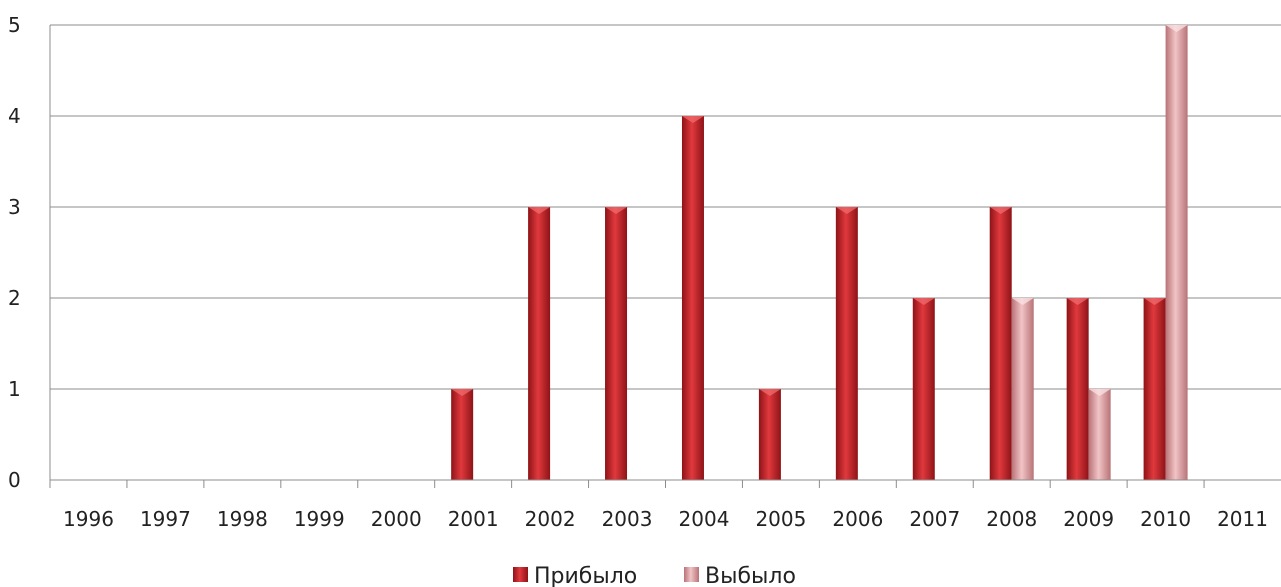 This screenshot has width=1281, height=587. What do you see at coordinates (1165, 519) in the screenshot?
I see `x-tick-label: 2010` at bounding box center [1165, 519].